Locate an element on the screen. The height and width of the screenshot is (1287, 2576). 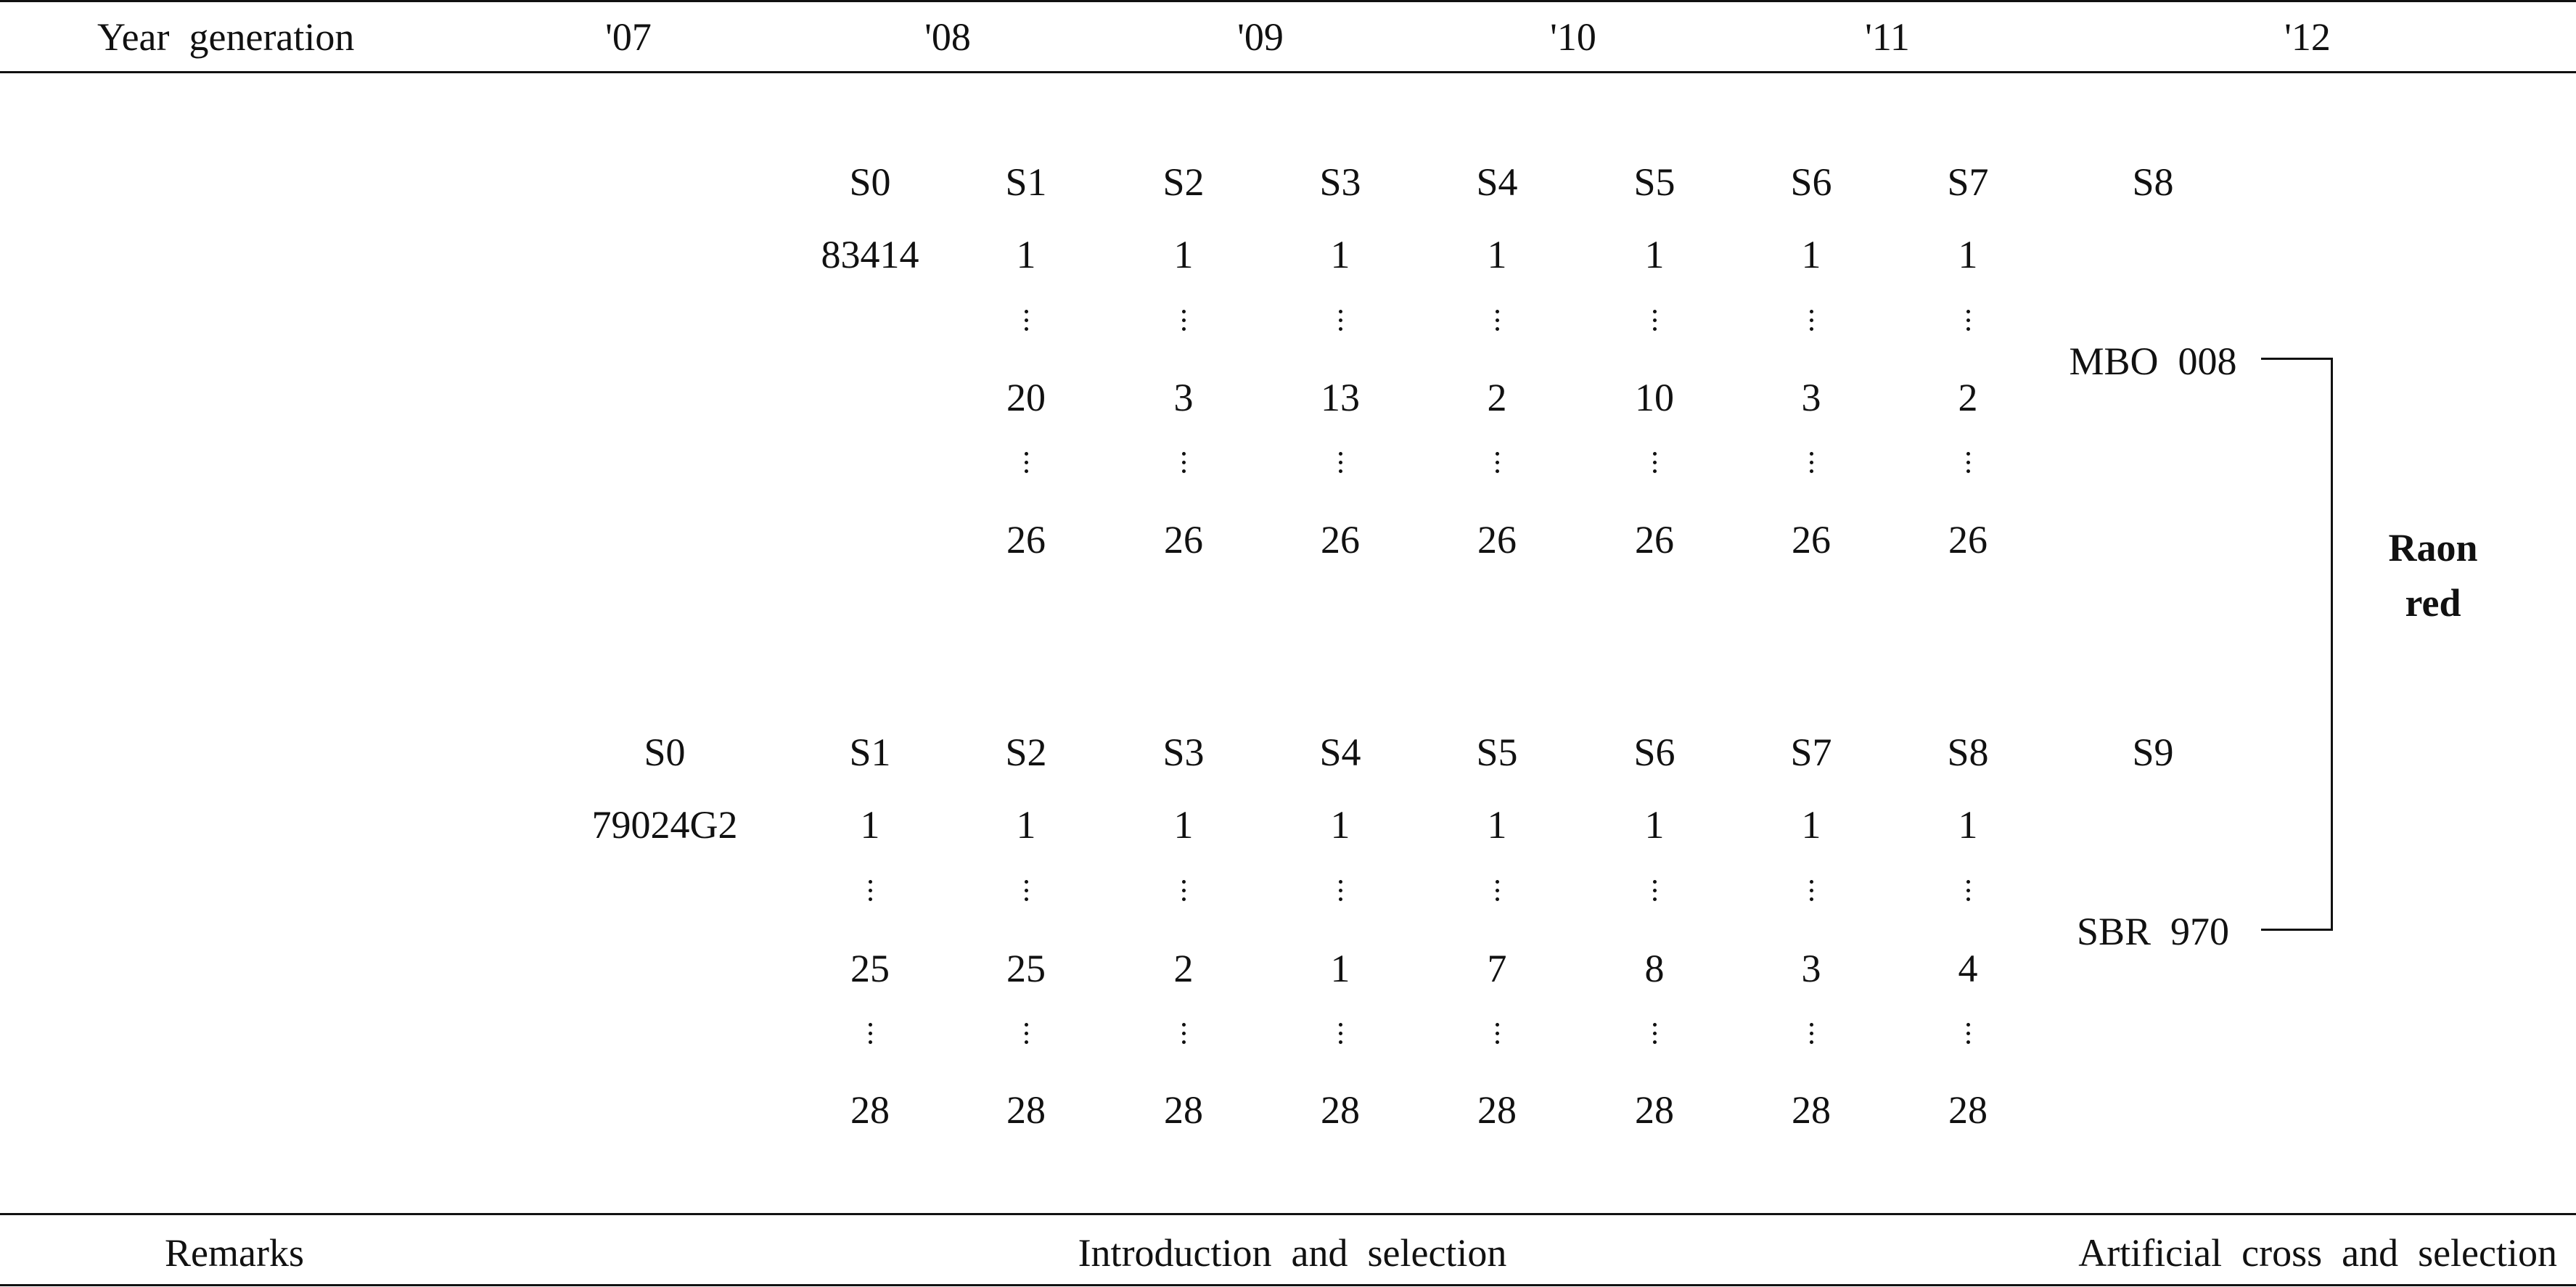
year-09: '09 is located at coordinates (1260, 37).